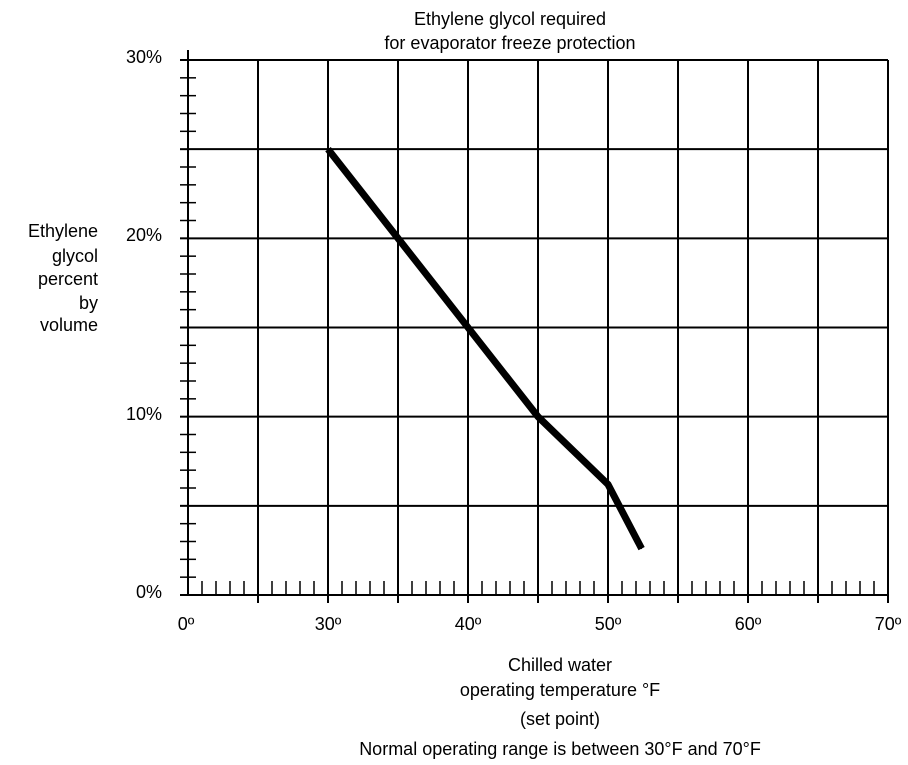 Image resolution: width=908 pixels, height=765 pixels. I want to click on x-axis-label-line-2: operating temperature °F, so click(560, 690).